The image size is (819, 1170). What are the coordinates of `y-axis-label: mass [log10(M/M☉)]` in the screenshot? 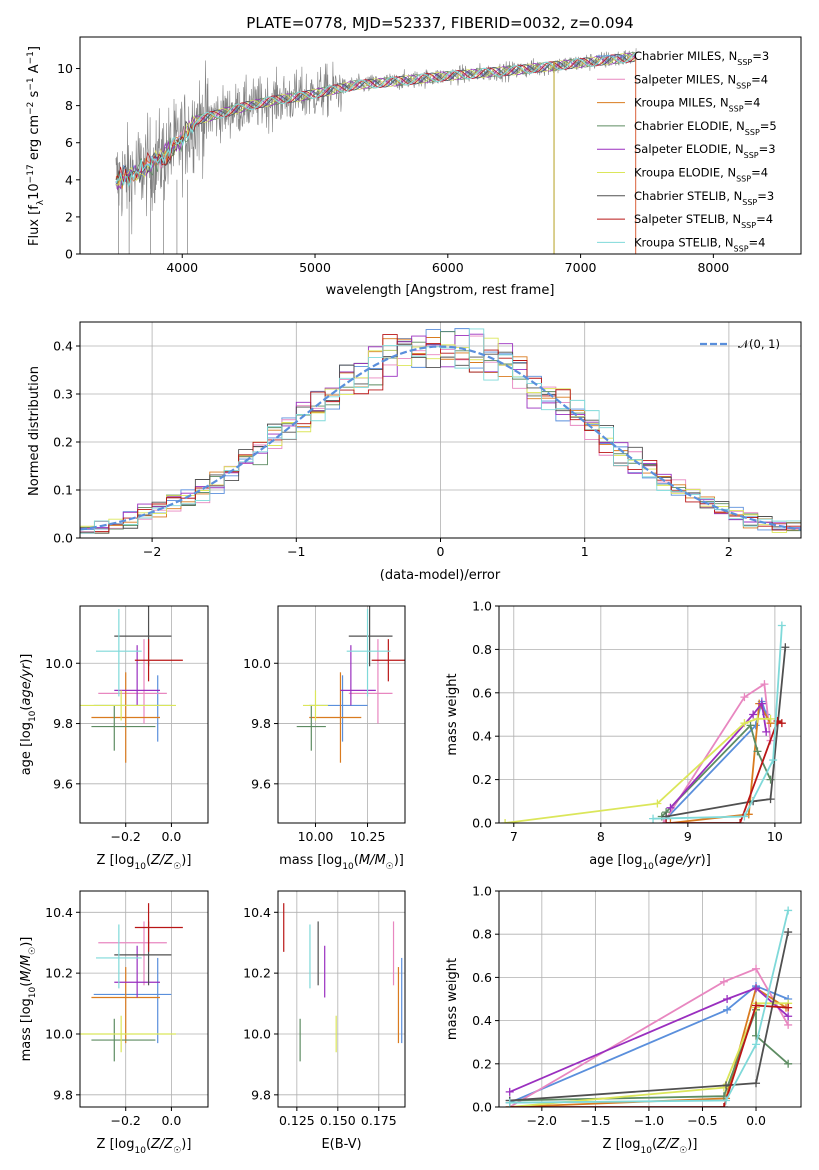 It's located at (28, 999).